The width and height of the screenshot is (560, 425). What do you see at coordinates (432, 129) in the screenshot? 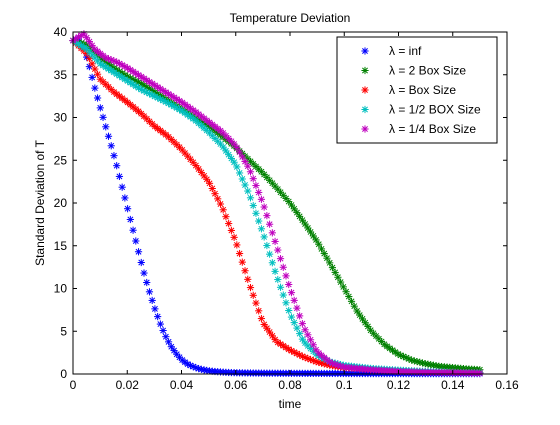
I see `legend-label: λ = 1/4 Box Size` at bounding box center [432, 129].